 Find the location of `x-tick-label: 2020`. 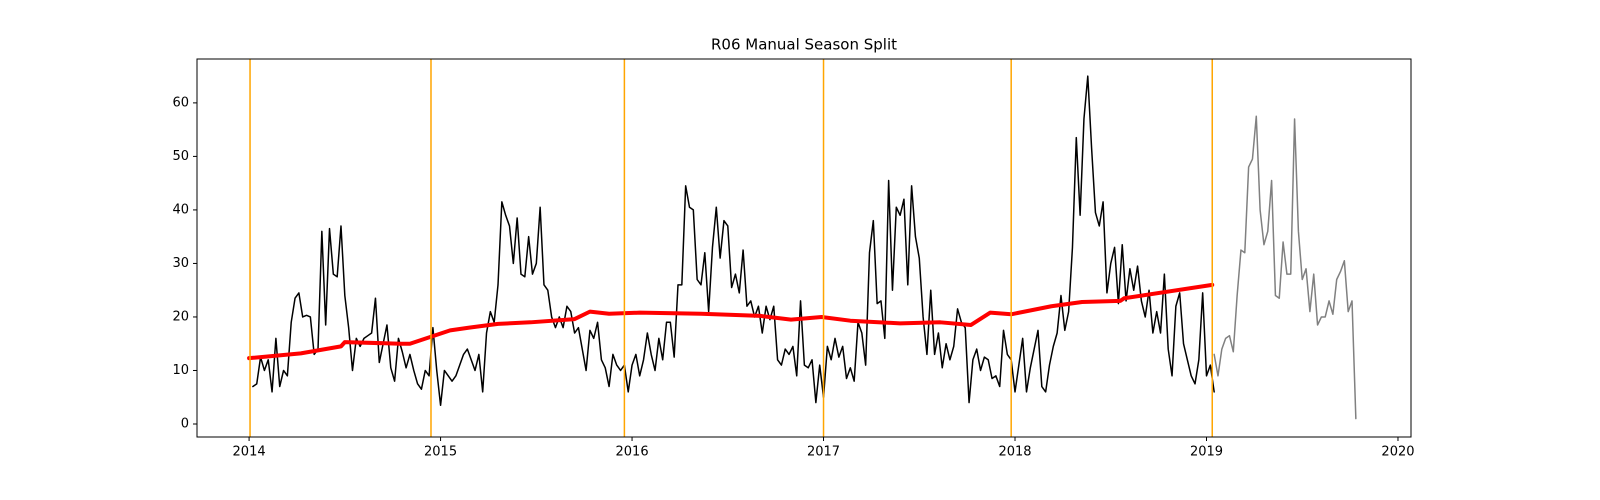

x-tick-label: 2020 is located at coordinates (1397, 452).